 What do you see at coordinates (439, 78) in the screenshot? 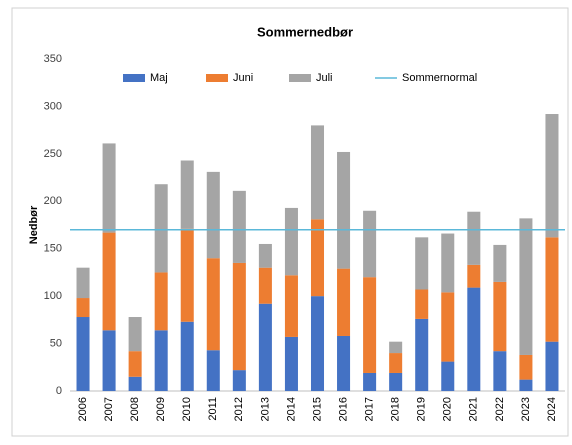
I see `legend-label: Sommernormal` at bounding box center [439, 78].